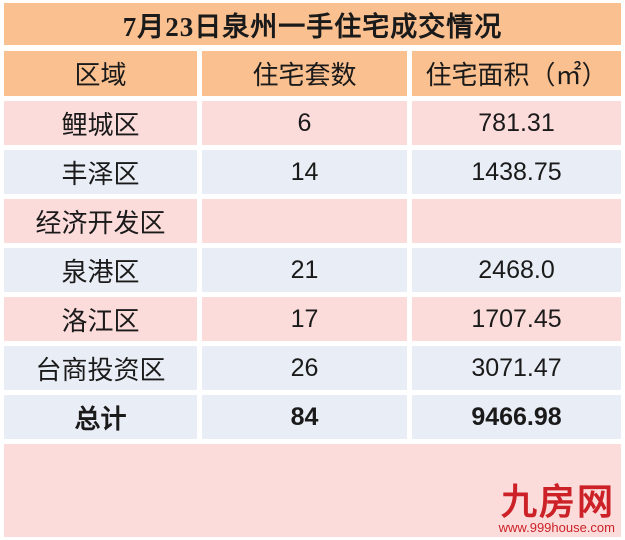  What do you see at coordinates (100, 172) in the screenshot?
I see `region-cell: 丰泽区` at bounding box center [100, 172].